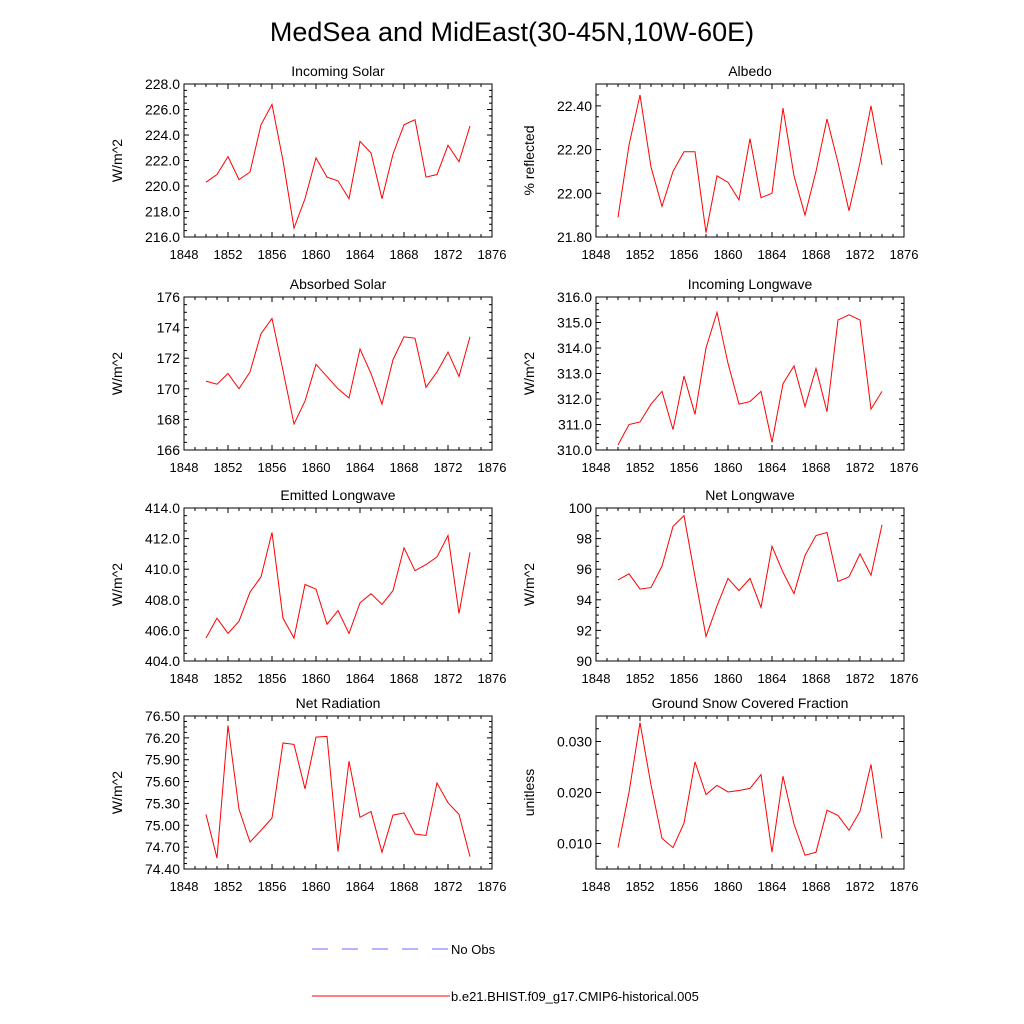 The height and width of the screenshot is (1024, 1024). I want to click on y-tick-label: 0.020, so click(574, 793).